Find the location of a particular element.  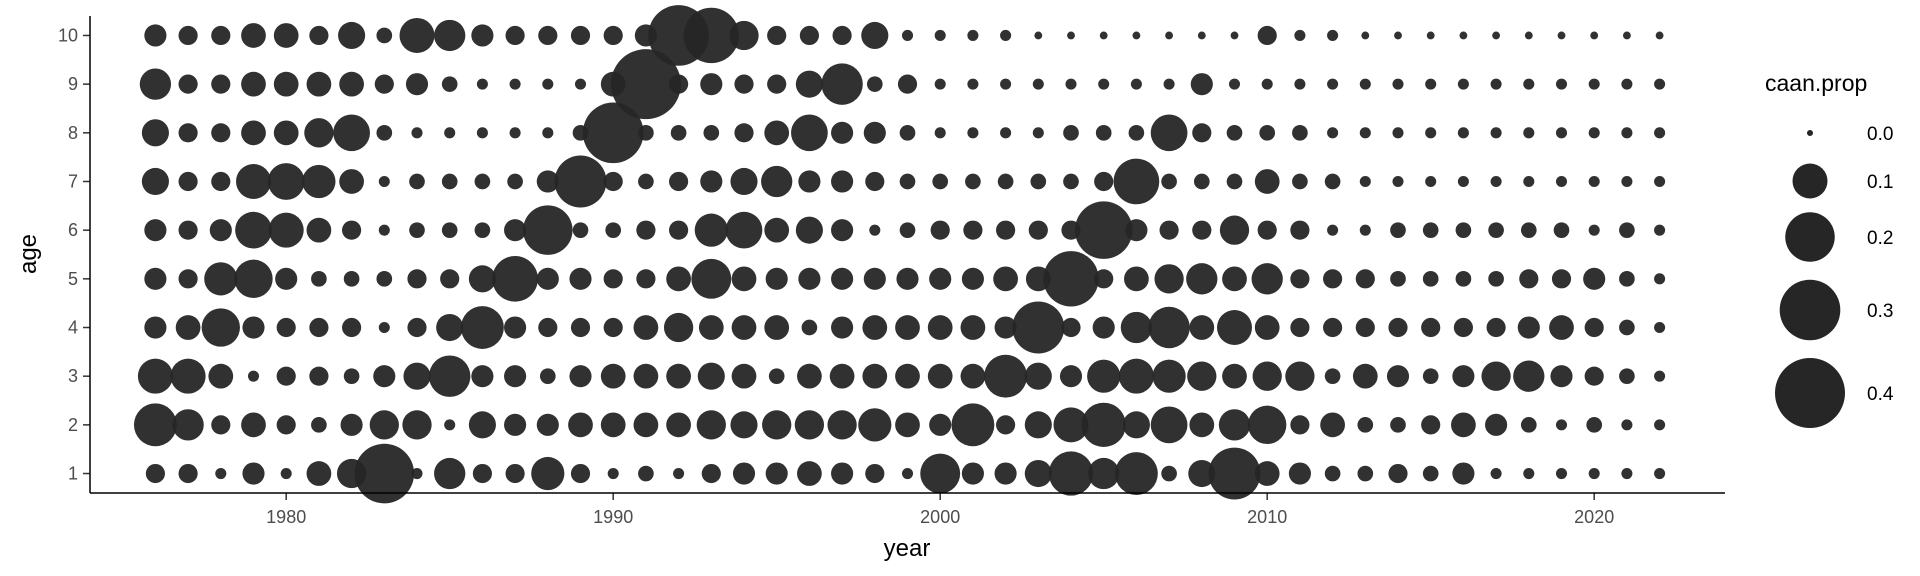

y-tick-labels: 1 2 3 4 5 6 7 8 9 10 is located at coordinates (68, 254).